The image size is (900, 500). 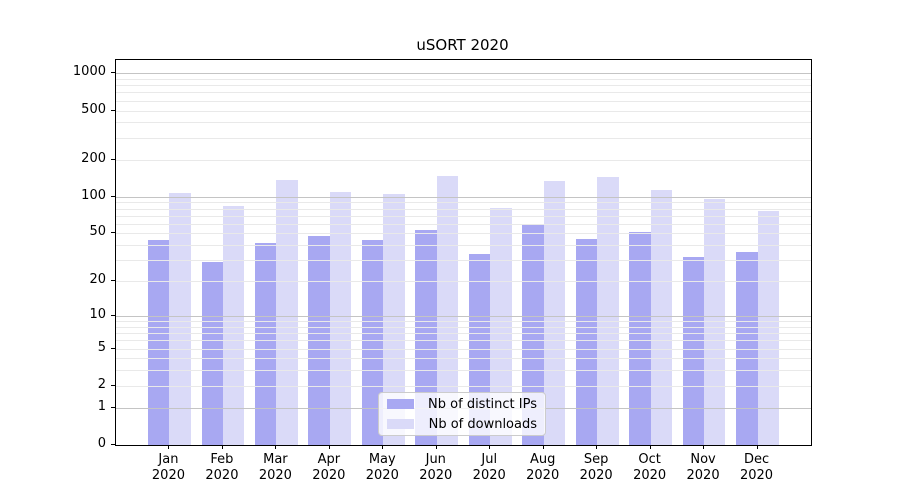 I want to click on bar-jan-ips, so click(x=159, y=342).